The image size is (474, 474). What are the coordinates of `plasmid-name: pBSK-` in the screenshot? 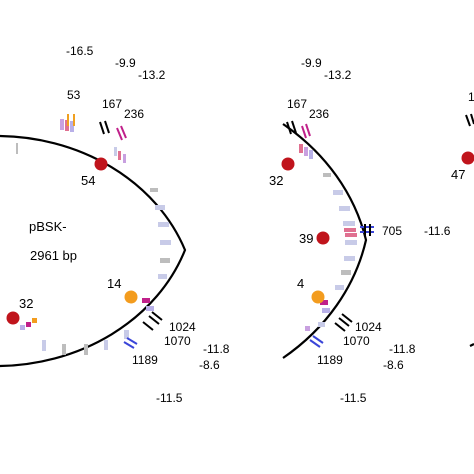 It's located at (48, 226).